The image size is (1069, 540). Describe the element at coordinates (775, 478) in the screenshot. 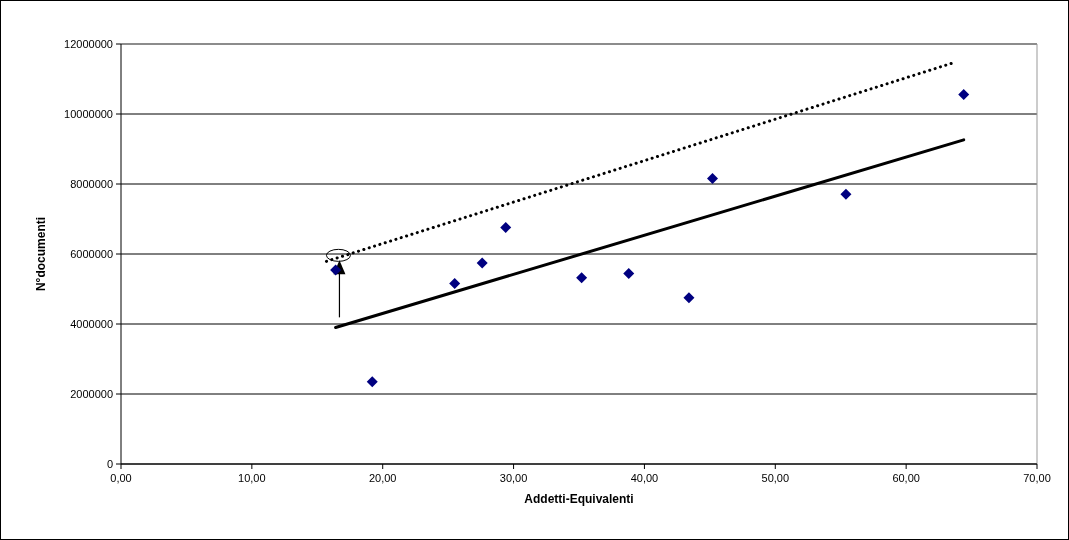

I see `x-tick-label: 50,00` at that location.